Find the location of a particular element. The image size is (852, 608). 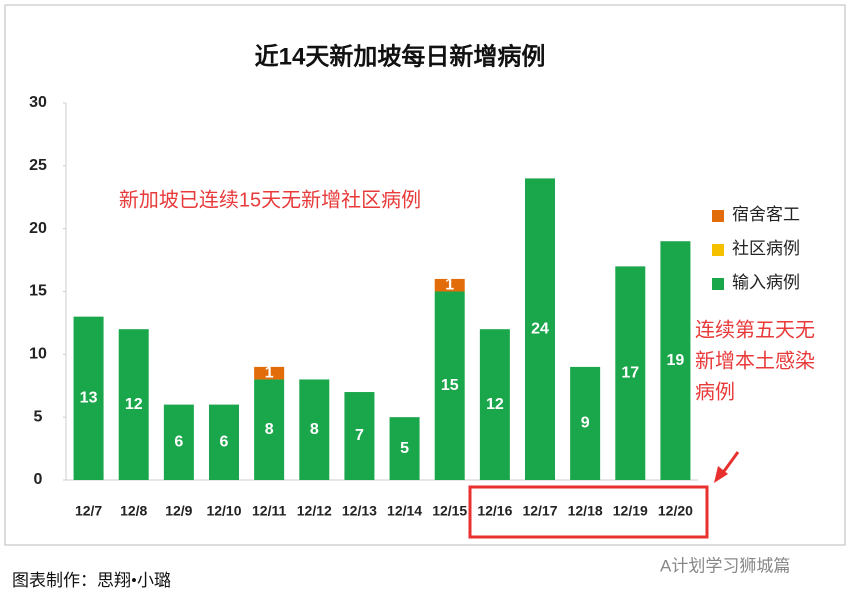

credit: 图表制作：思翔•小璐 is located at coordinates (91, 580).